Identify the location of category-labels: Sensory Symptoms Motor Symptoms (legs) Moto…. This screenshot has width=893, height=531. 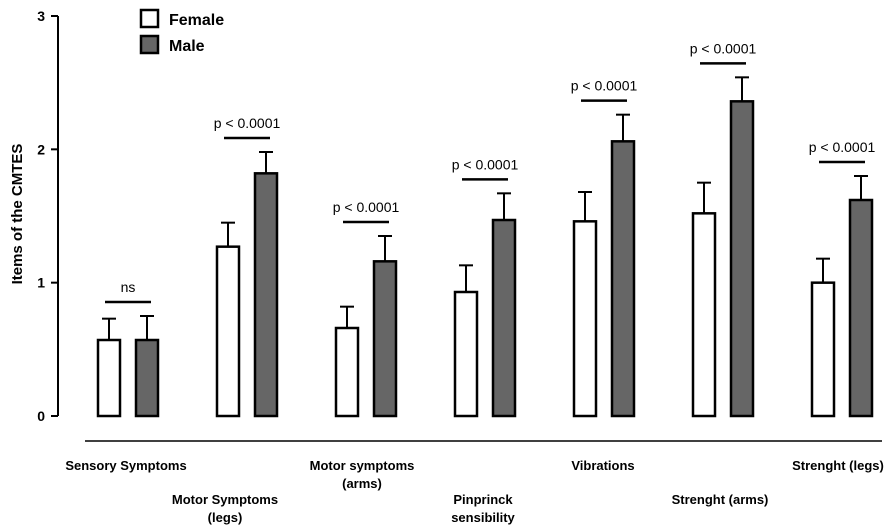
(474, 491).